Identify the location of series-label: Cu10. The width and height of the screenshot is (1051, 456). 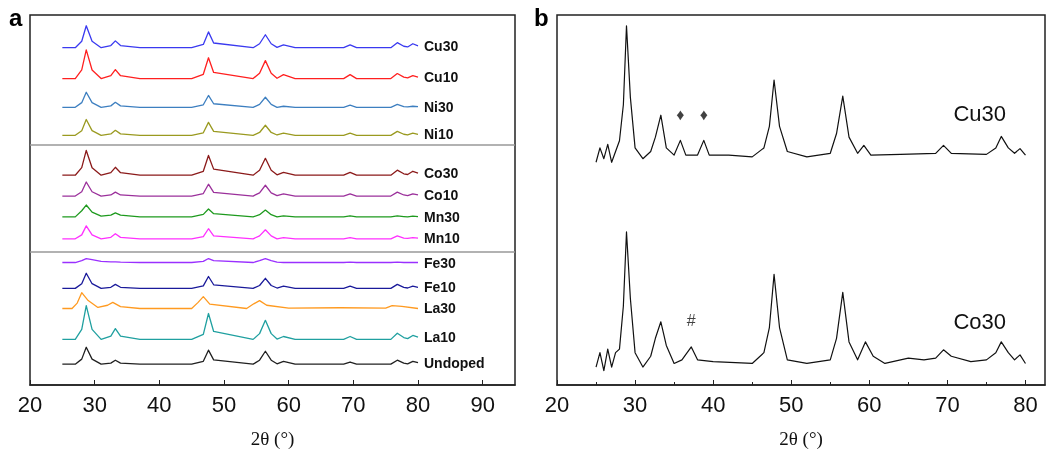
(441, 77).